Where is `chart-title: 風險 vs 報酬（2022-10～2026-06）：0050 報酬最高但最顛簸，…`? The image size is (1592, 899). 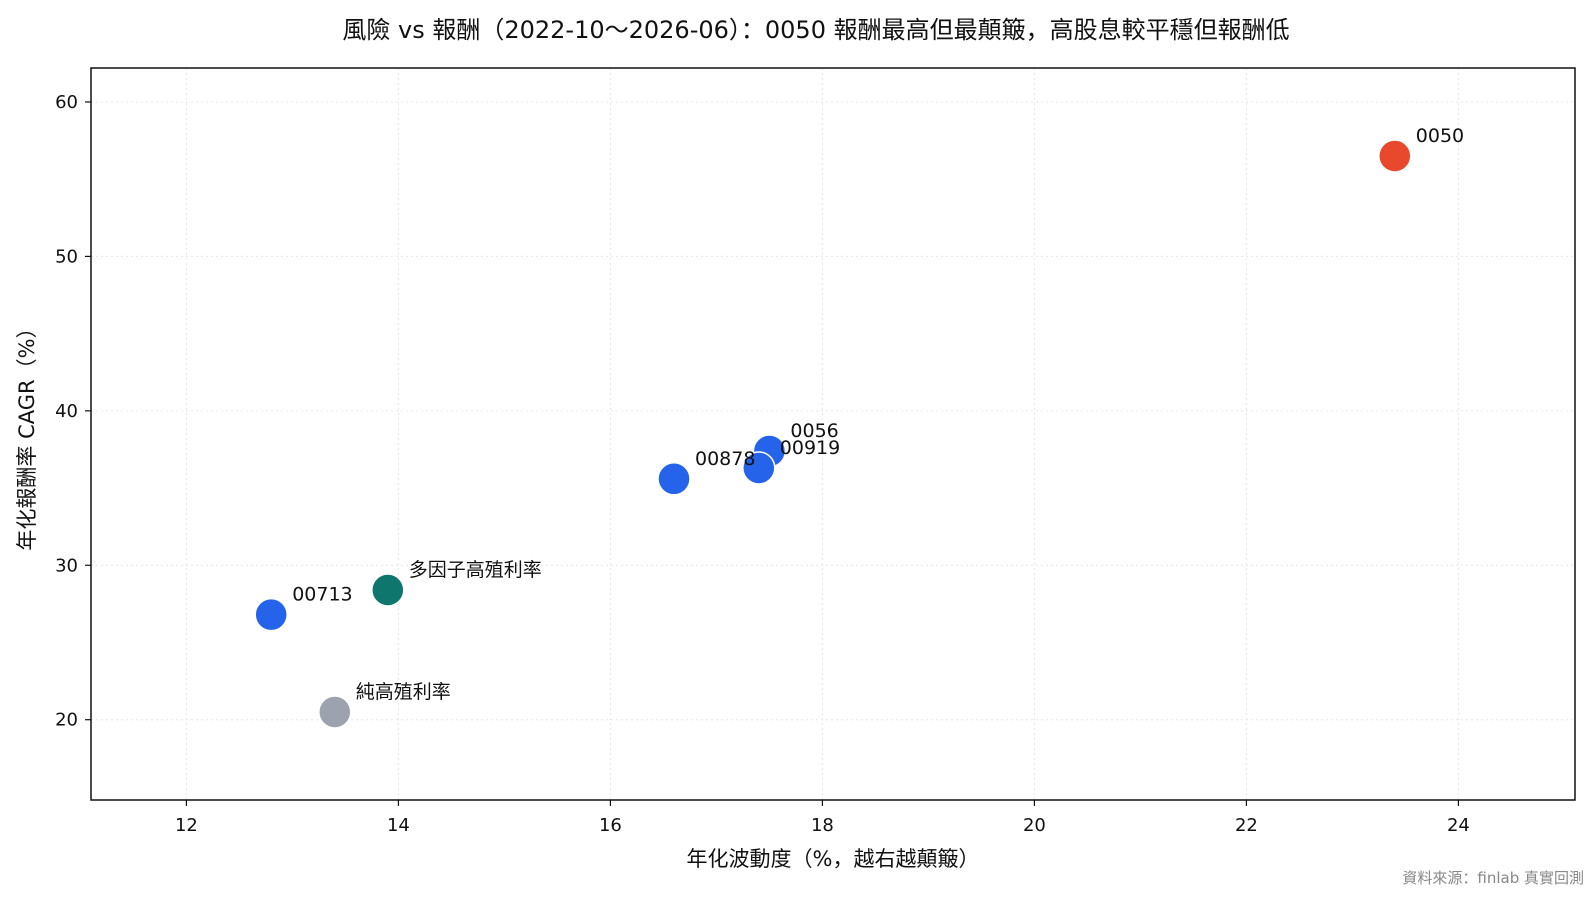
chart-title: 風險 vs 報酬（2022-10～2026-06）：0050 報酬最高但最顛簸，… is located at coordinates (815, 30).